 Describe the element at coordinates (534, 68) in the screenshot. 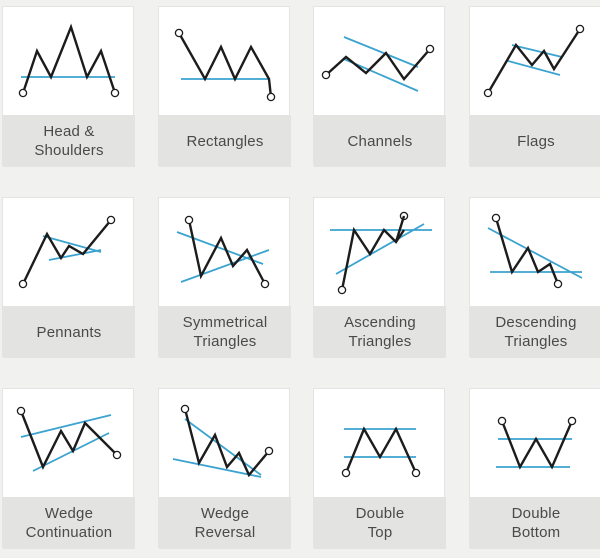

I see `lower-flag-line` at that location.